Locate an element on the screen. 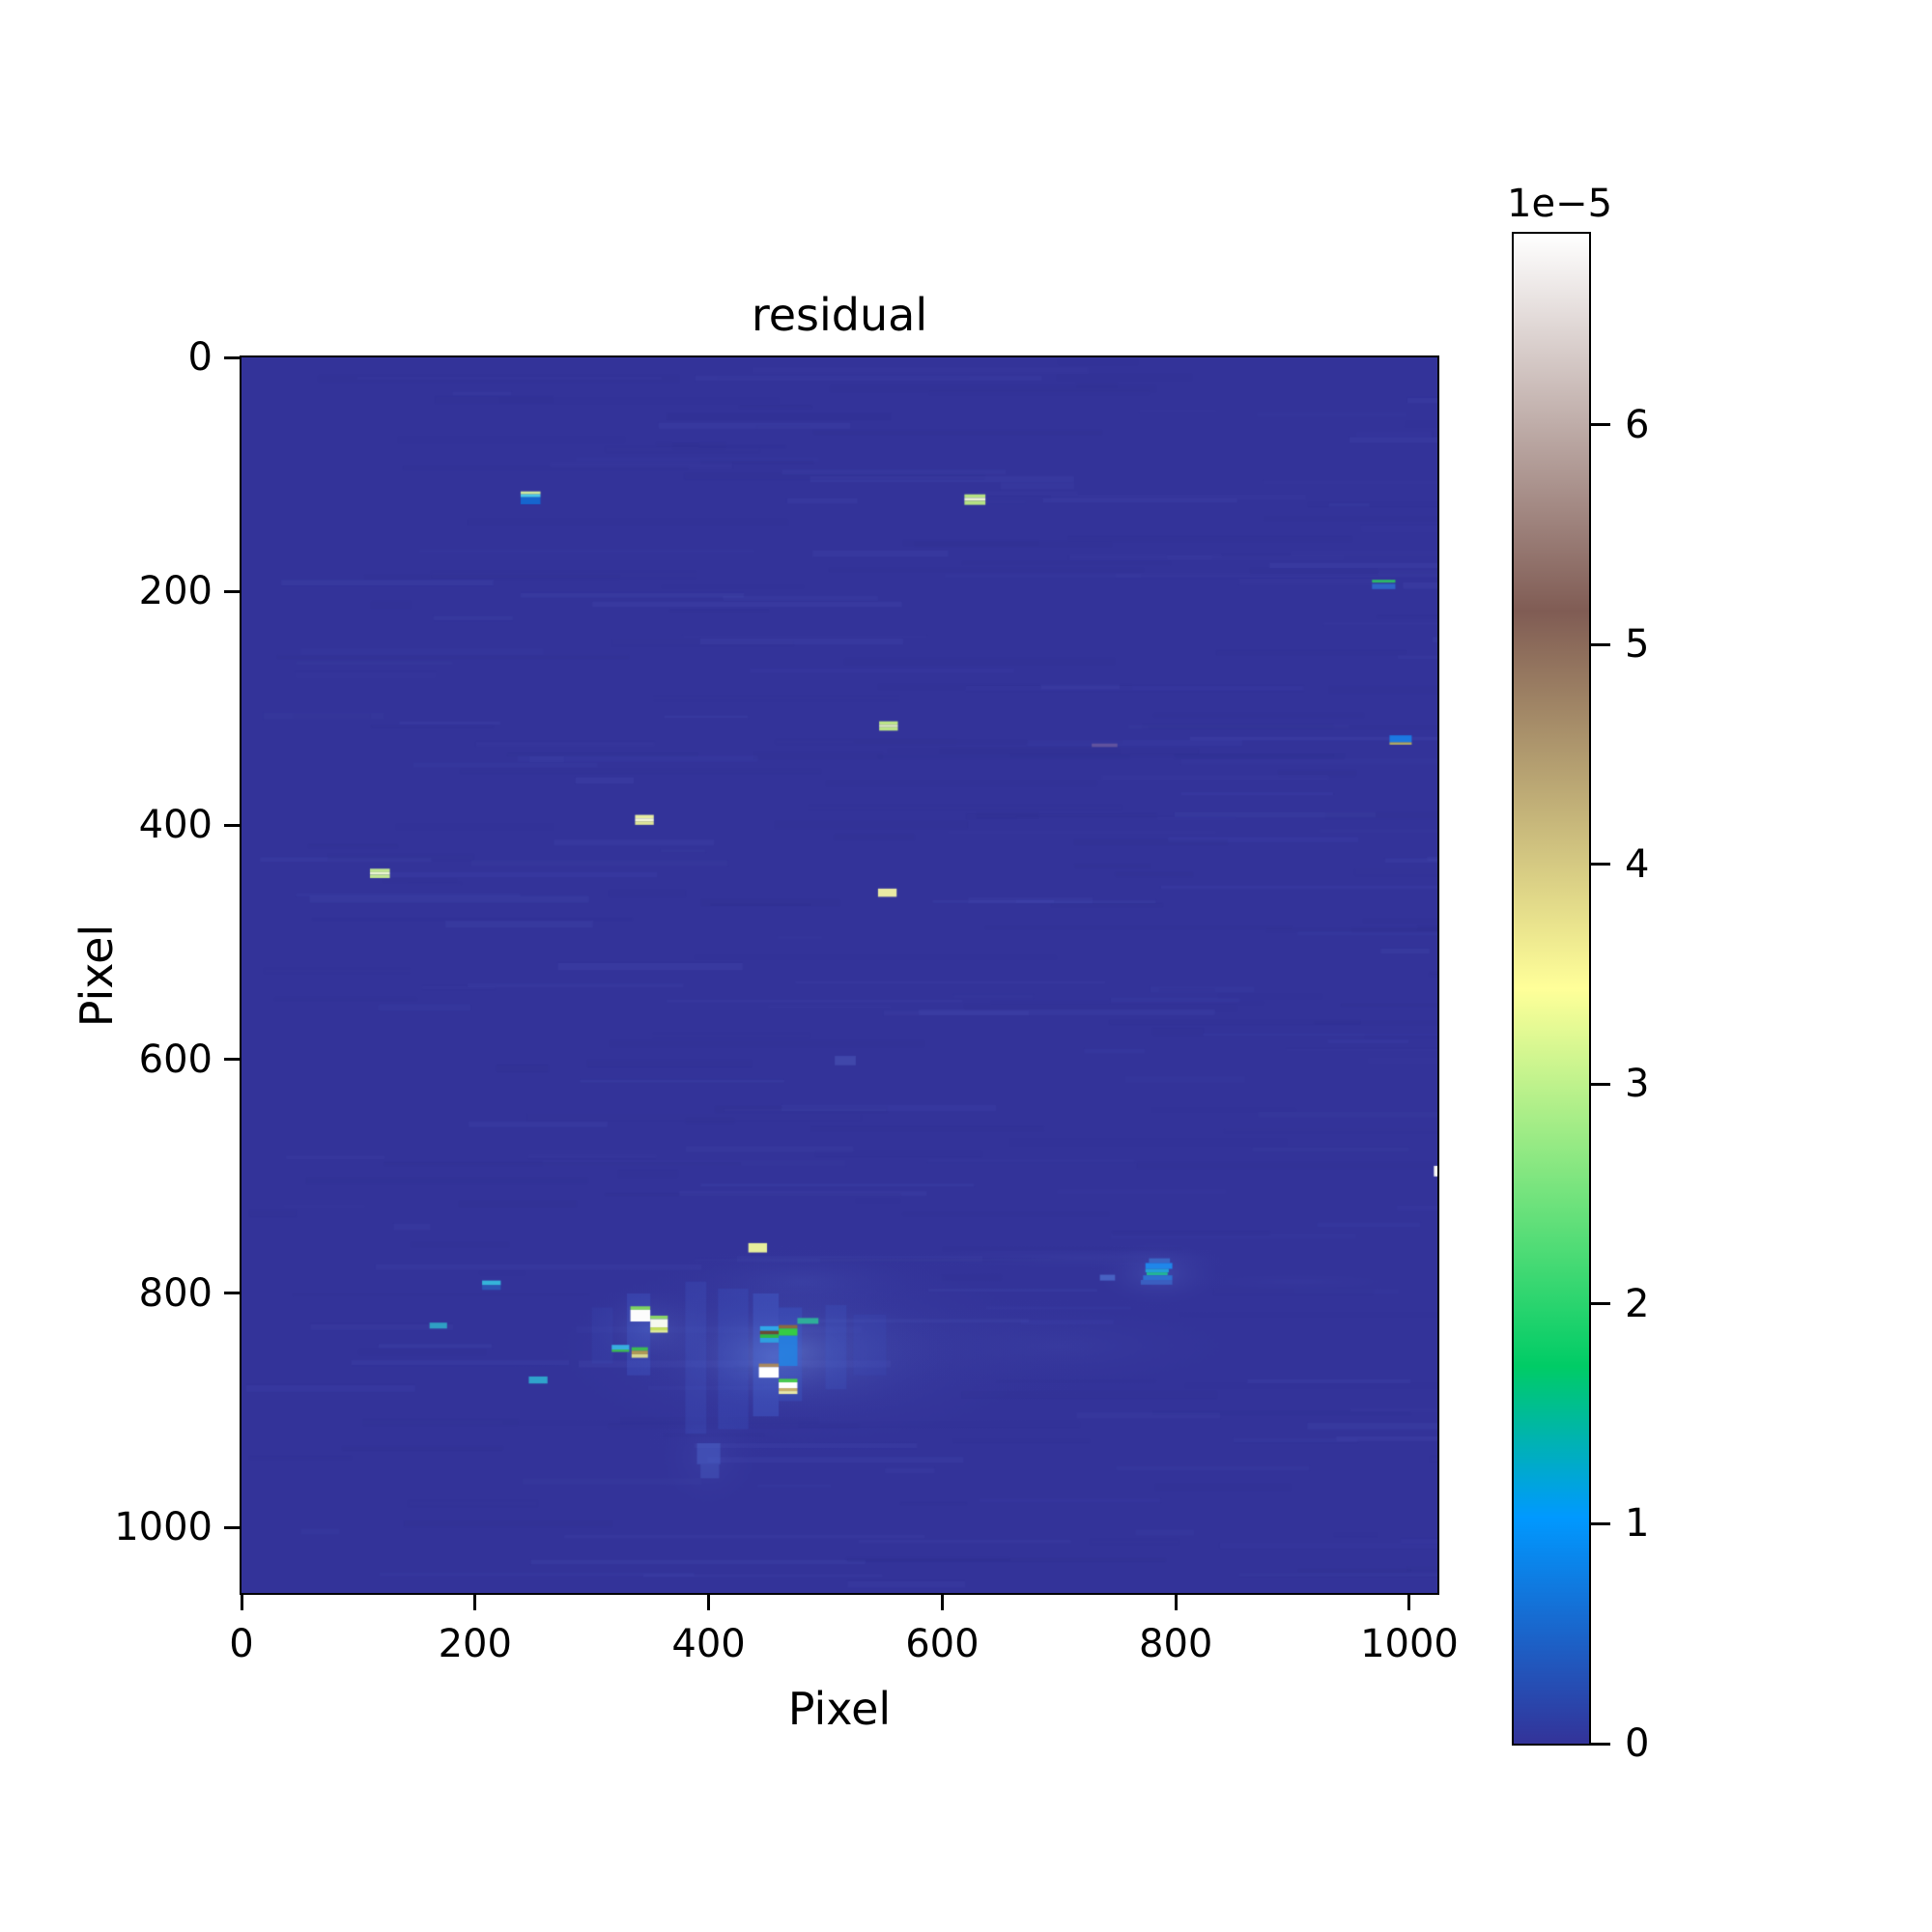  colorbar-tick-label: 2 is located at coordinates (1637, 1303).